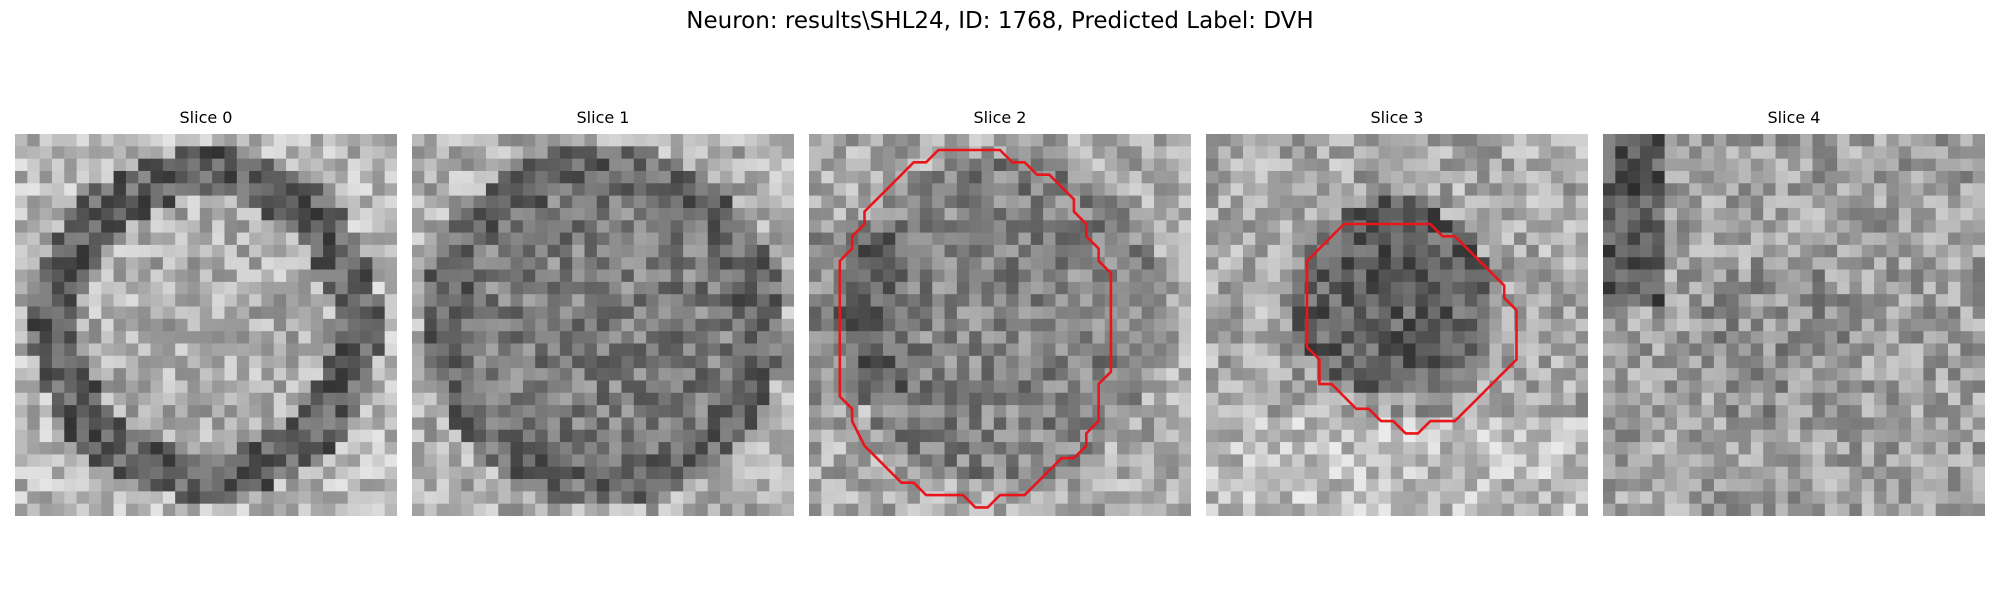  Describe the element at coordinates (975, 328) in the screenshot. I see `segmentation-contour` at that location.